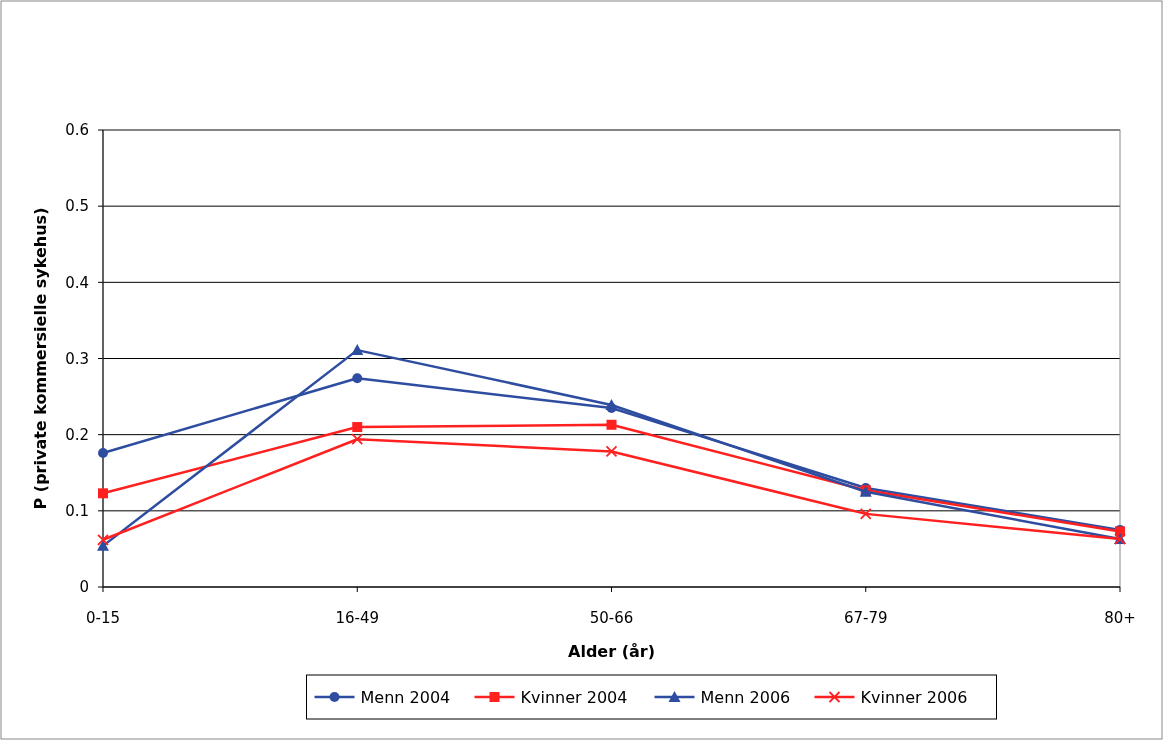 The image size is (1163, 740). Describe the element at coordinates (357, 618) in the screenshot. I see `x-tick-label: 16-49` at that location.